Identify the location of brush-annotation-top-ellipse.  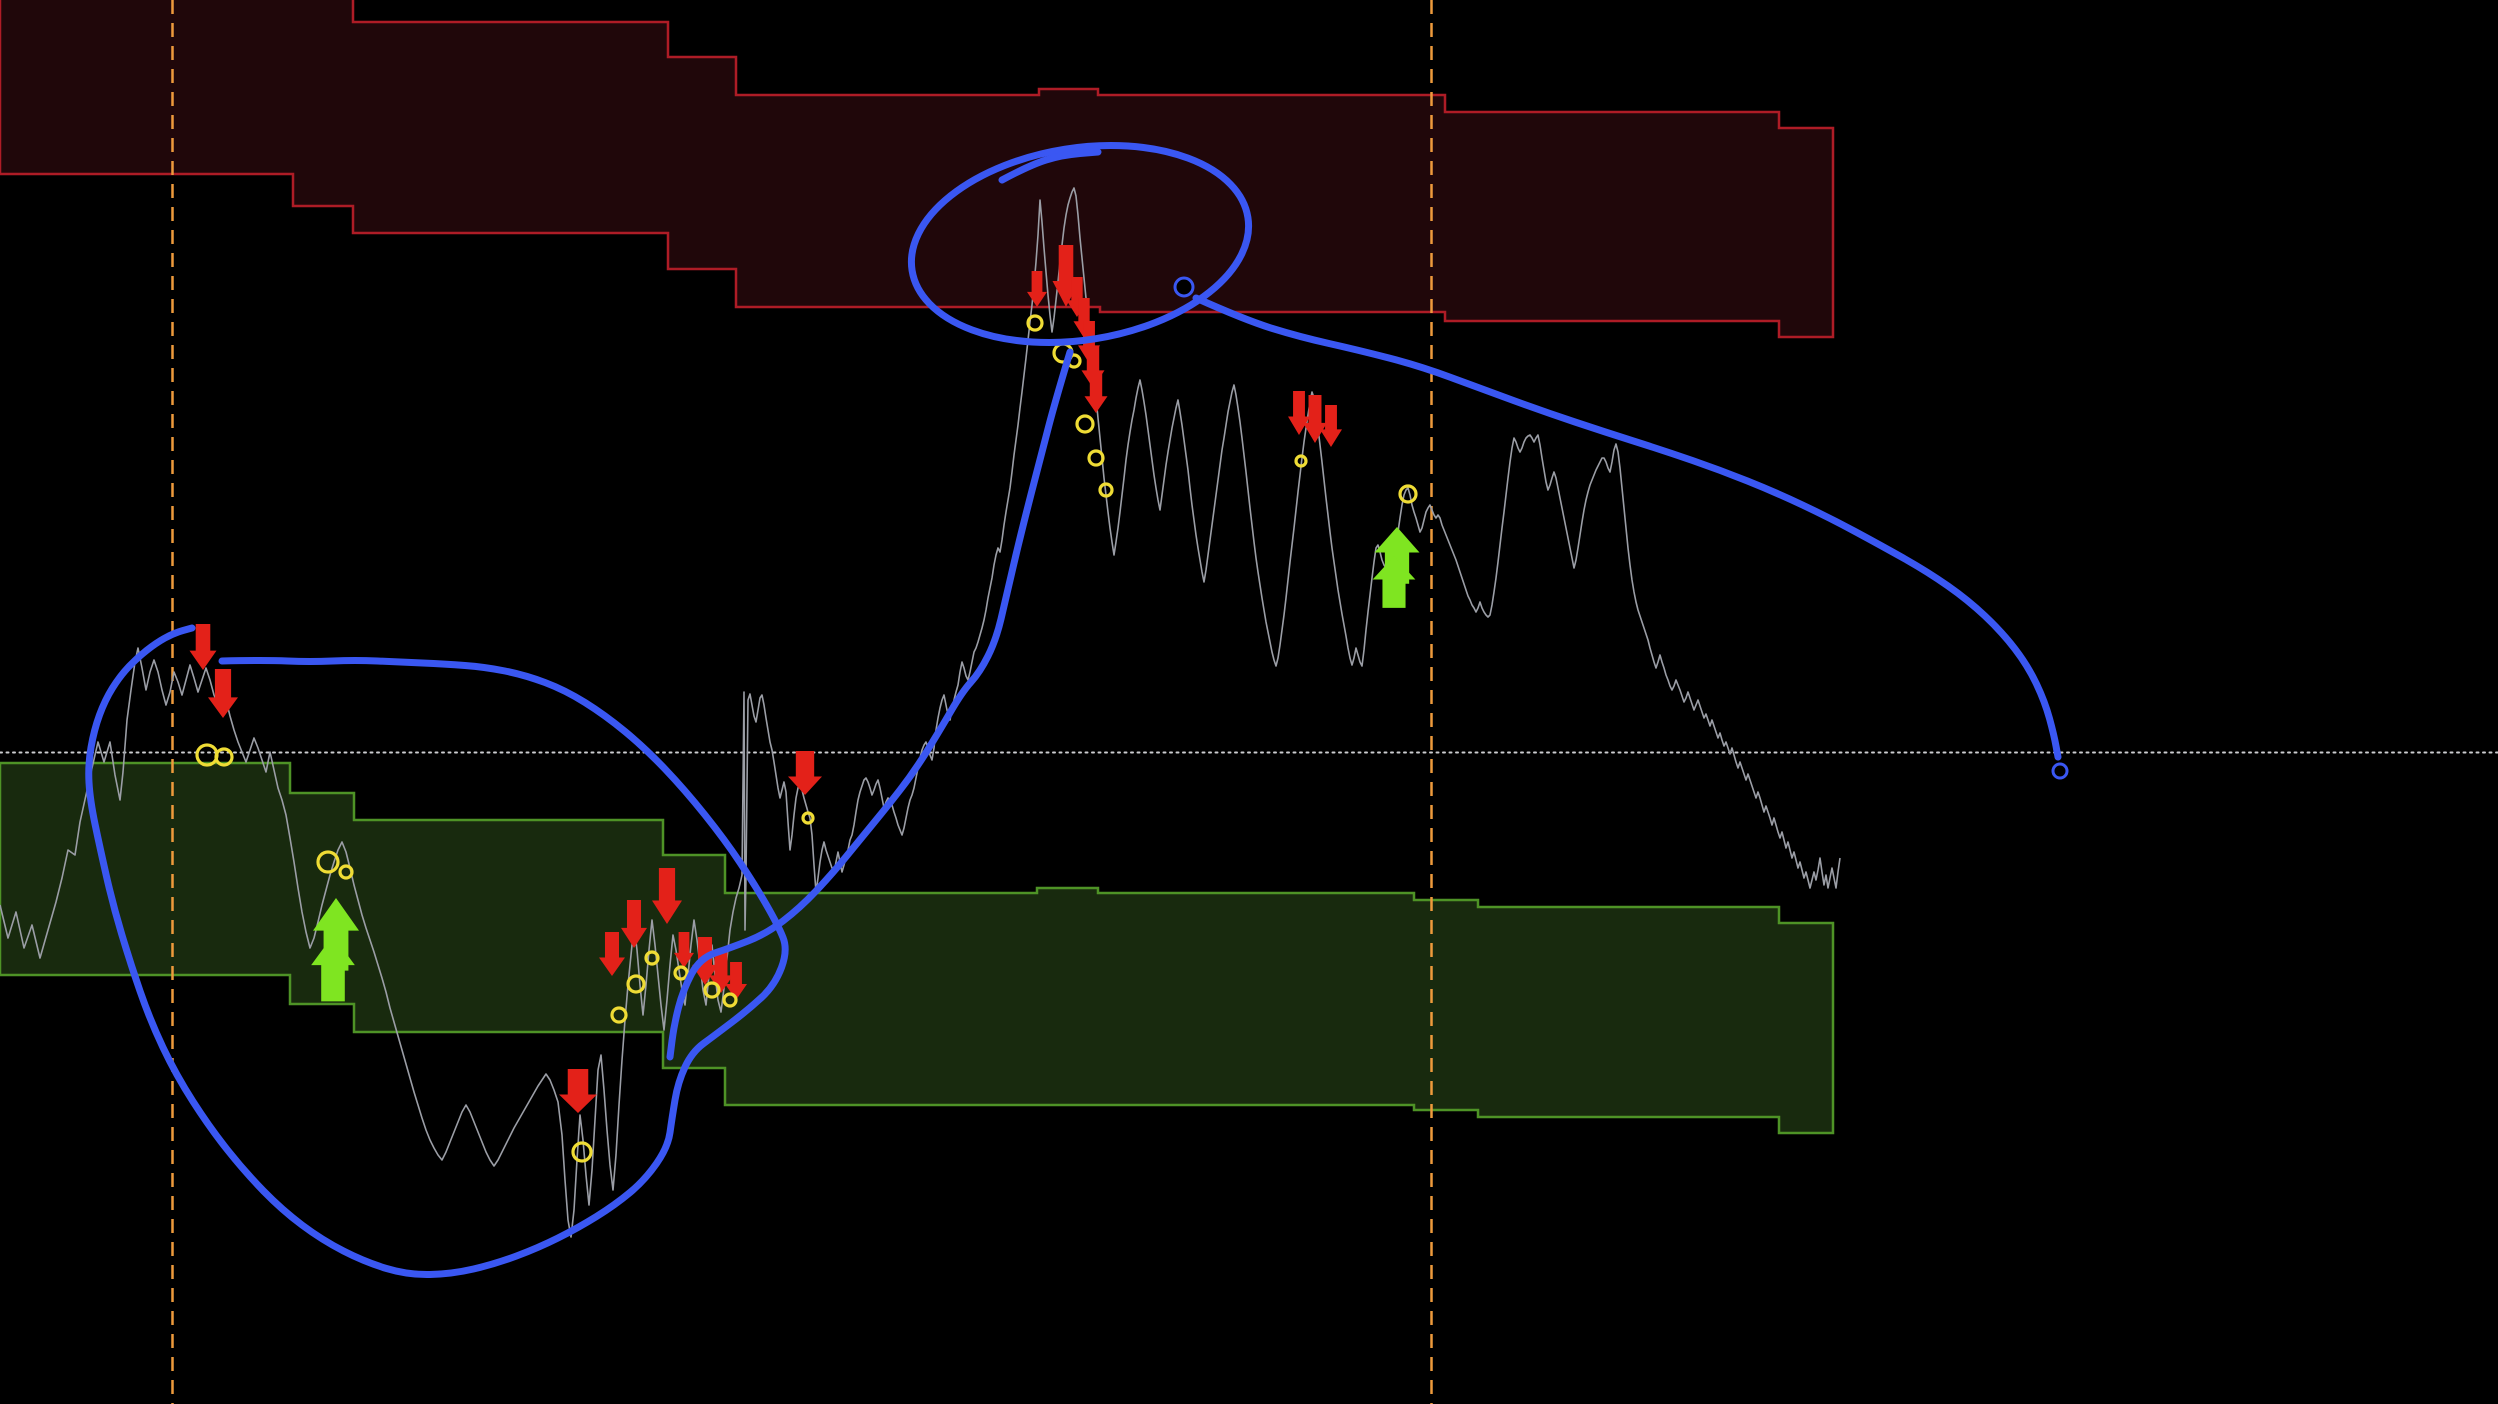
(1080, 244).